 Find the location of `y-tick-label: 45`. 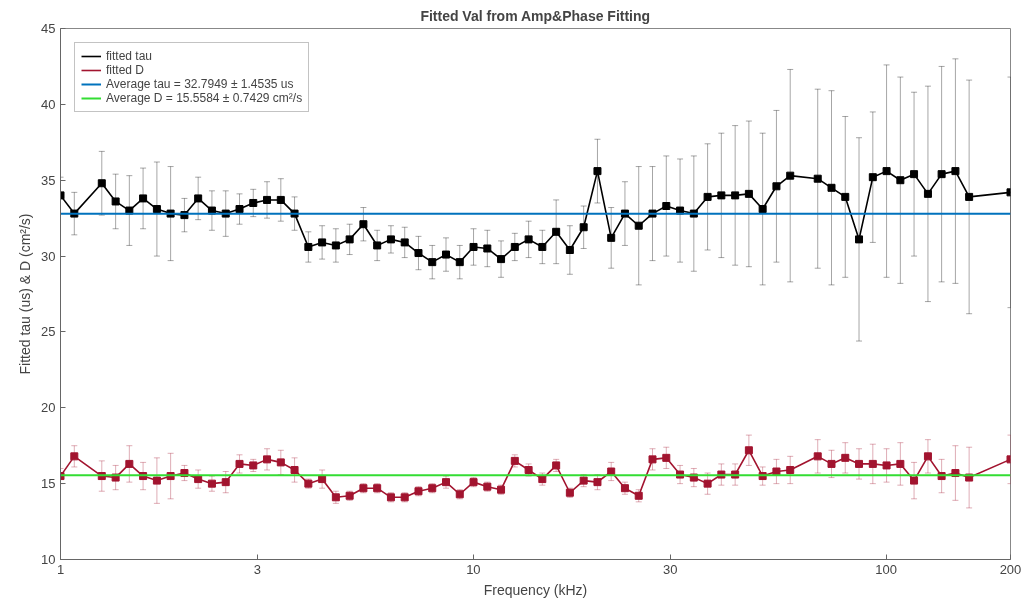

y-tick-label: 45 is located at coordinates (48, 28).